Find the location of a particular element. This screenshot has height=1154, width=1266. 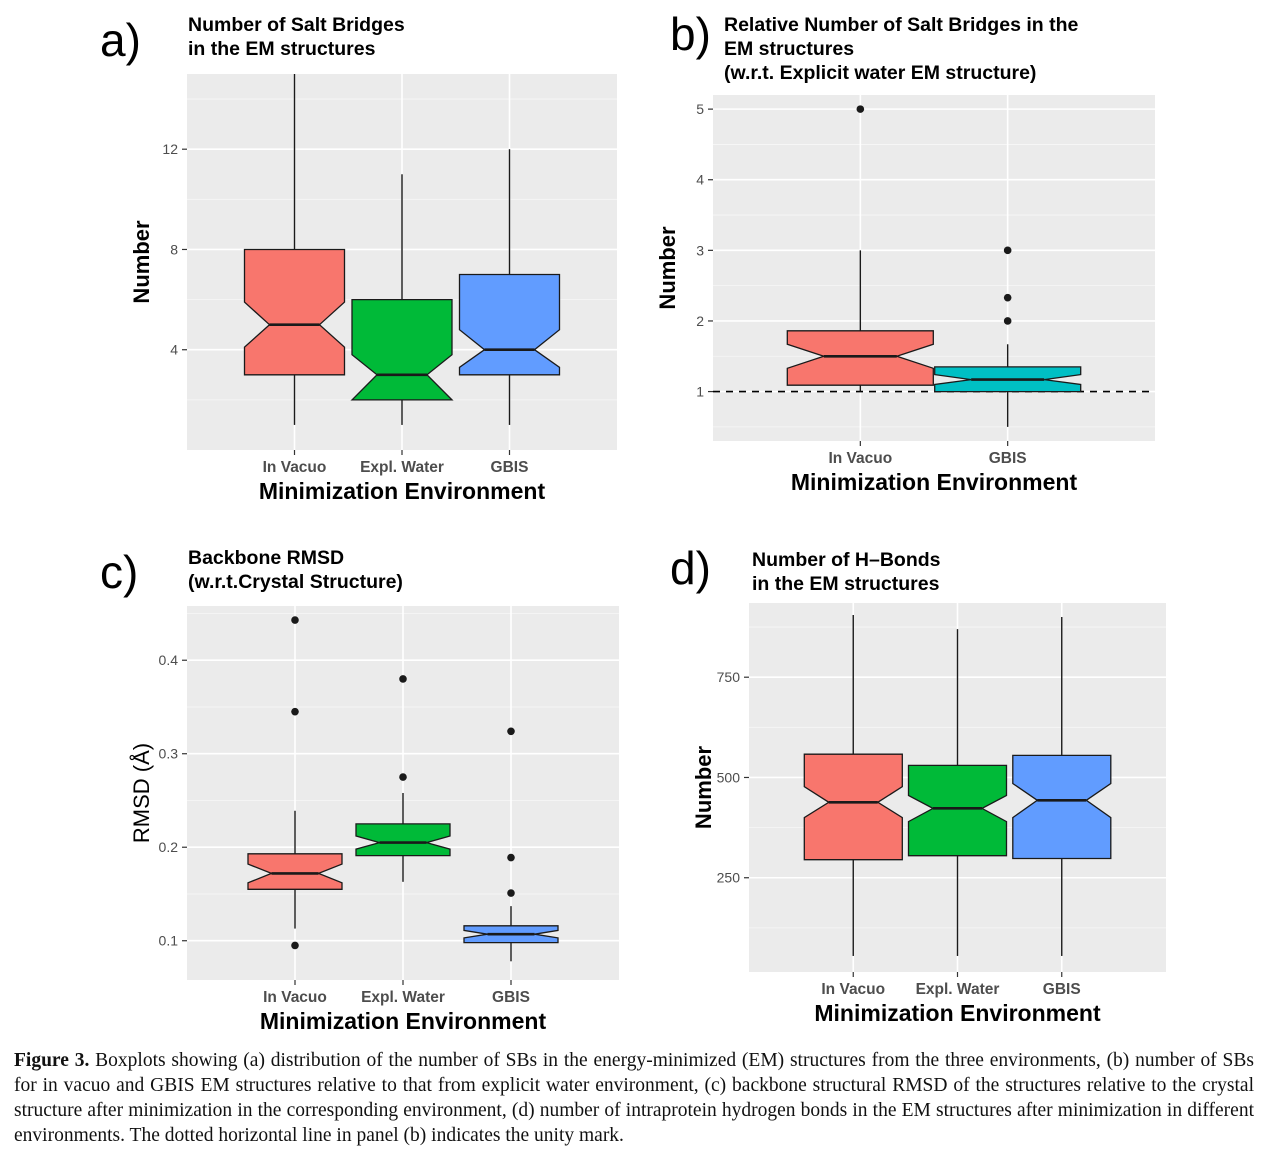

panel-a-x-tick-label: GBIS is located at coordinates (510, 467).